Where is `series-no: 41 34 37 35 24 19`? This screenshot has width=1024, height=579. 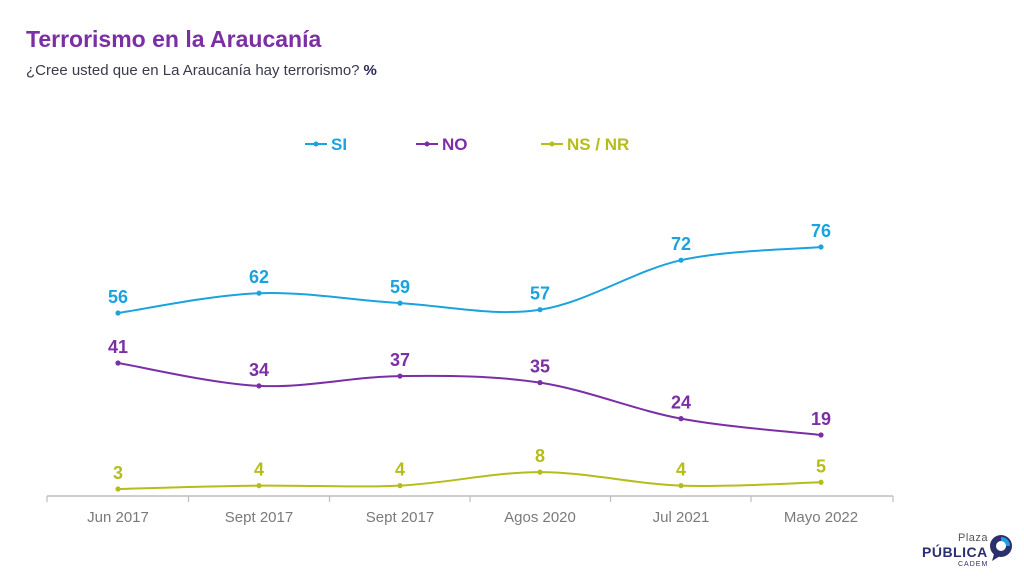 series-no: 41 34 37 35 24 19 is located at coordinates (469, 387).